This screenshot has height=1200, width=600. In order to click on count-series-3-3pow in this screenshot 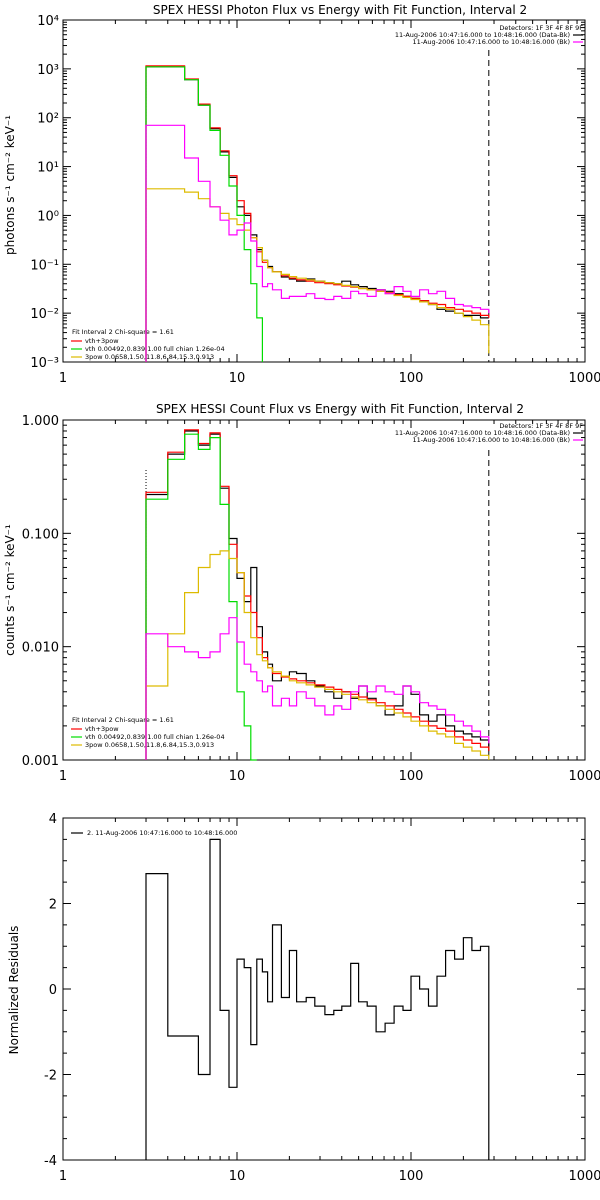, I will do `click(317, 655)`.